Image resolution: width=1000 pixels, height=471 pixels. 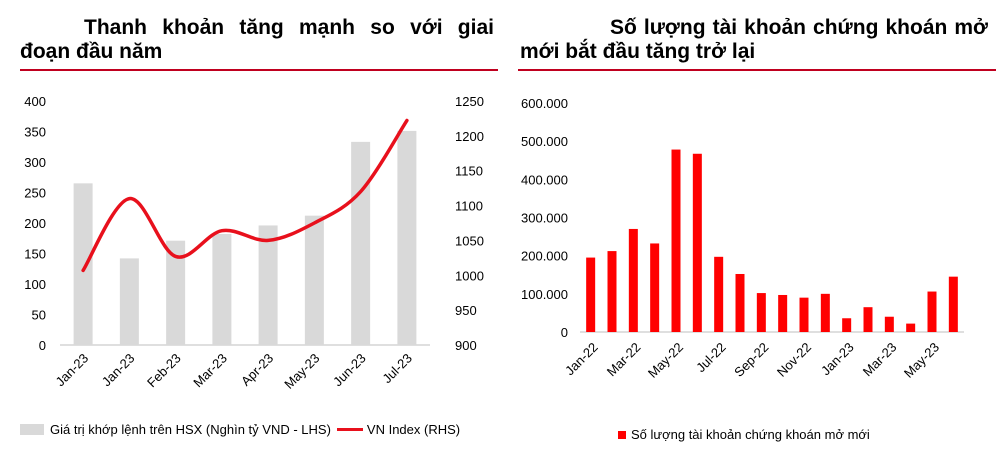 I want to click on left-y-tick-label: 300, so click(x=35, y=162).